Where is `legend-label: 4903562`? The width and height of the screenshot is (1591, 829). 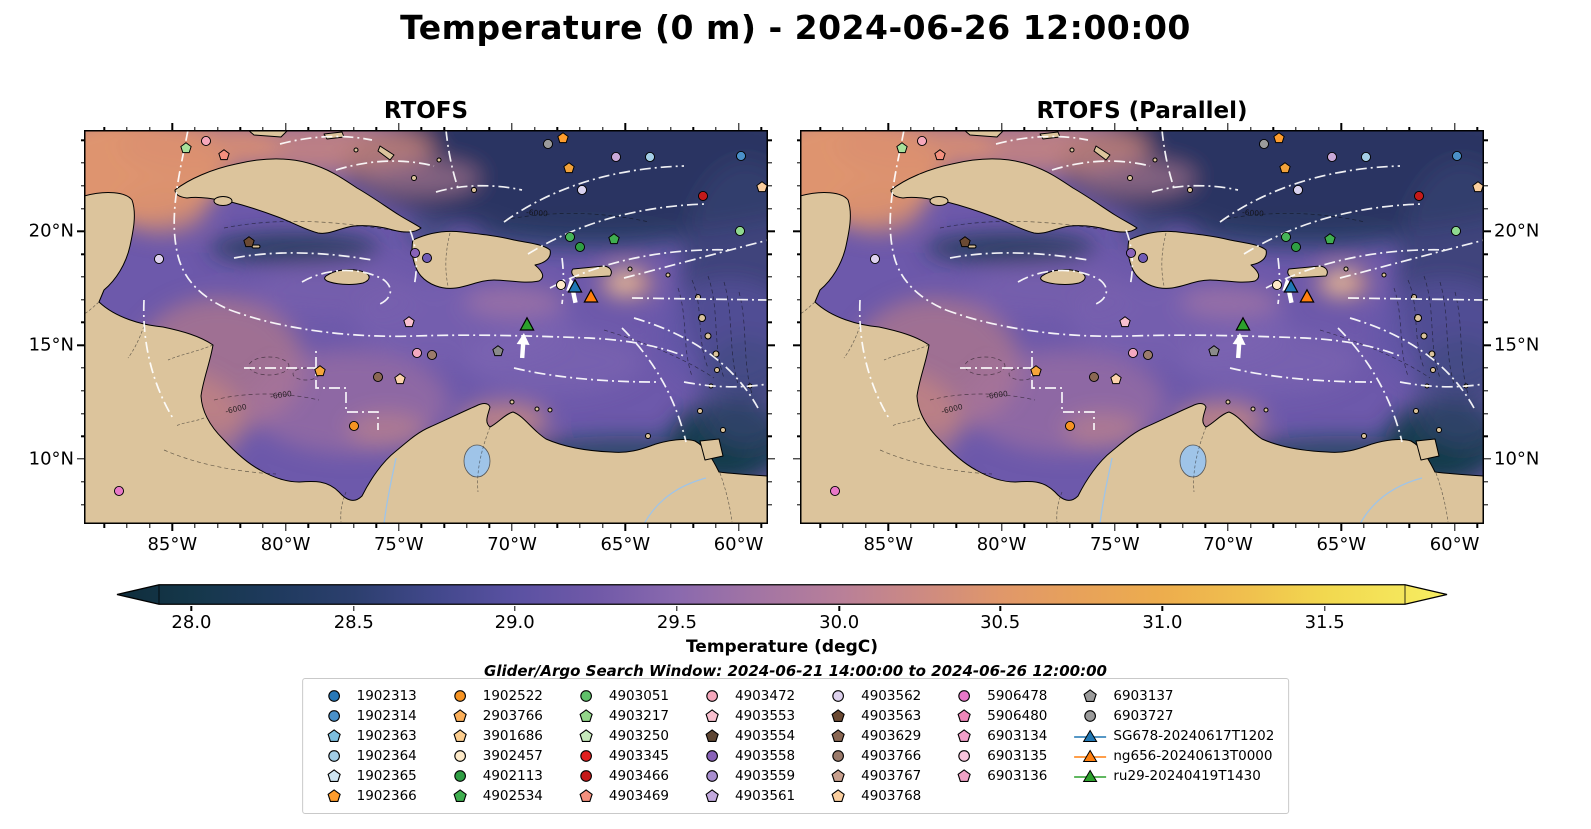
legend-label: 4903562 is located at coordinates (891, 696).